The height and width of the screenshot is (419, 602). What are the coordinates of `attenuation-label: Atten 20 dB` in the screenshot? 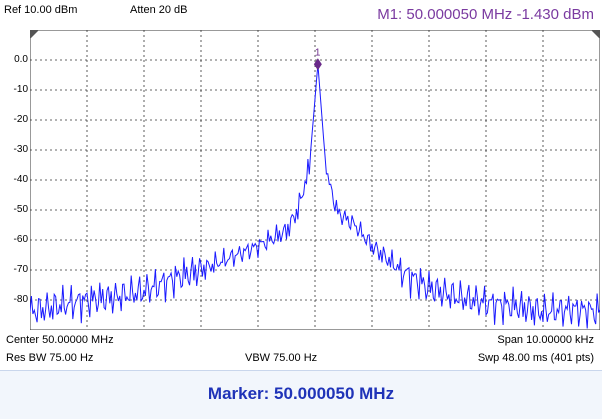 It's located at (159, 10).